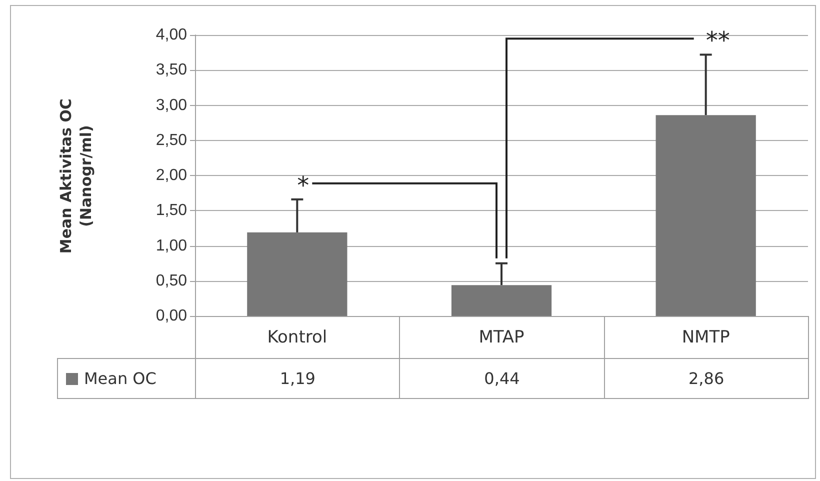  Describe the element at coordinates (172, 281) in the screenshot. I see `y-tick-label: 0,50` at that location.